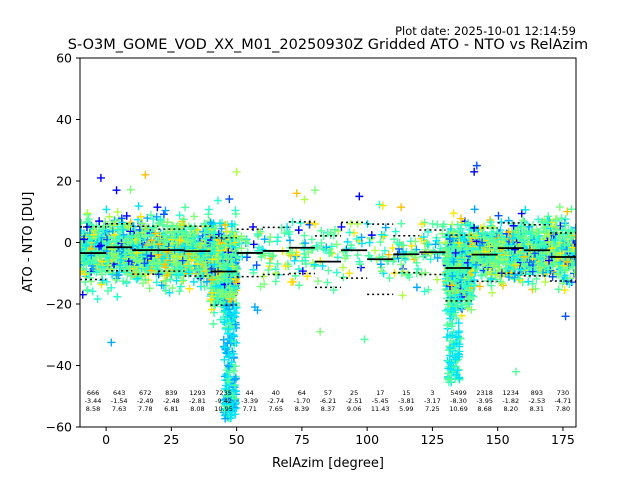 The height and width of the screenshot is (480, 640). What do you see at coordinates (250, 393) in the screenshot?
I see `bin-annotation-text: 44` at bounding box center [250, 393].